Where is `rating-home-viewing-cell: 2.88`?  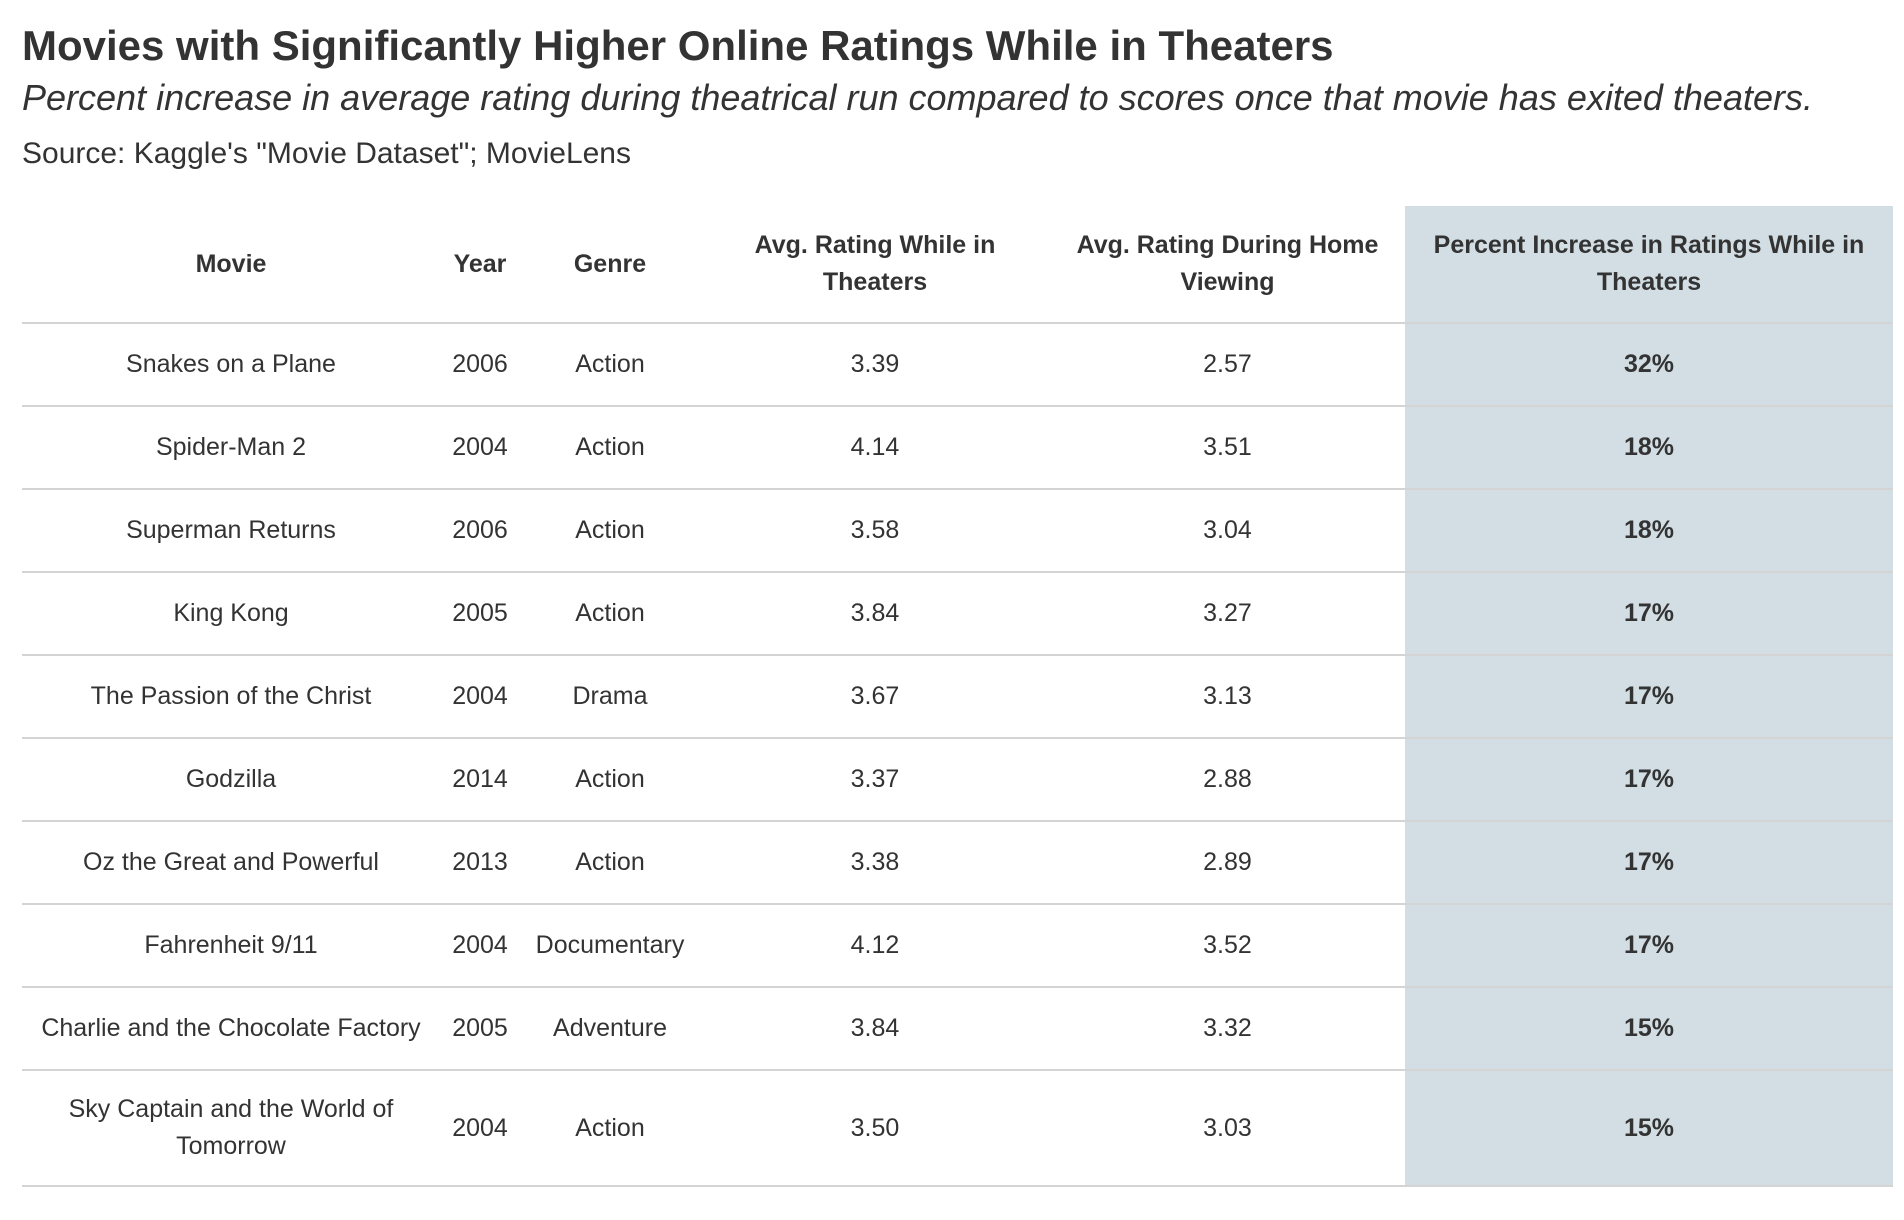 rating-home-viewing-cell: 2.88 is located at coordinates (1227, 780).